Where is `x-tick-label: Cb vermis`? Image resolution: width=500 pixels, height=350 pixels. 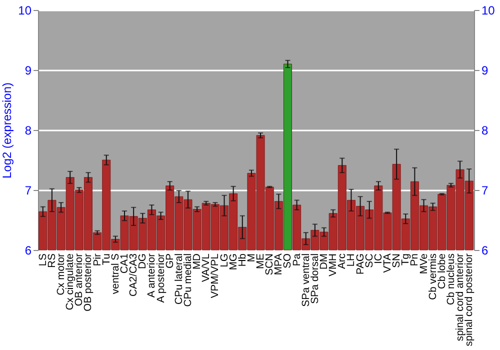
x-tick-label: Cb vermis is located at coordinates (433, 277).